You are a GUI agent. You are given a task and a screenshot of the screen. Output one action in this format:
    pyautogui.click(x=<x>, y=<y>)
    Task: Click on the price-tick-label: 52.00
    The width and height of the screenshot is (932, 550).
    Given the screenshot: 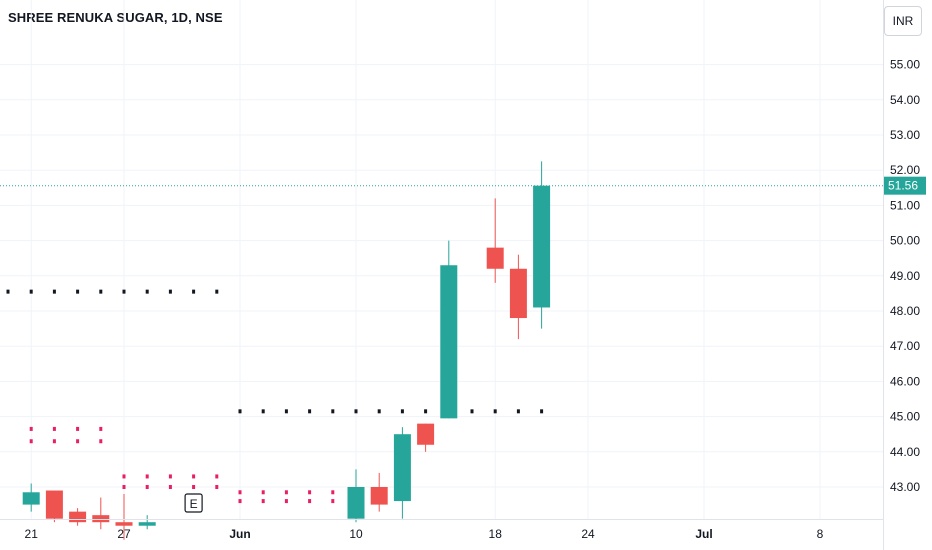 What is the action you would take?
    pyautogui.click(x=905, y=170)
    